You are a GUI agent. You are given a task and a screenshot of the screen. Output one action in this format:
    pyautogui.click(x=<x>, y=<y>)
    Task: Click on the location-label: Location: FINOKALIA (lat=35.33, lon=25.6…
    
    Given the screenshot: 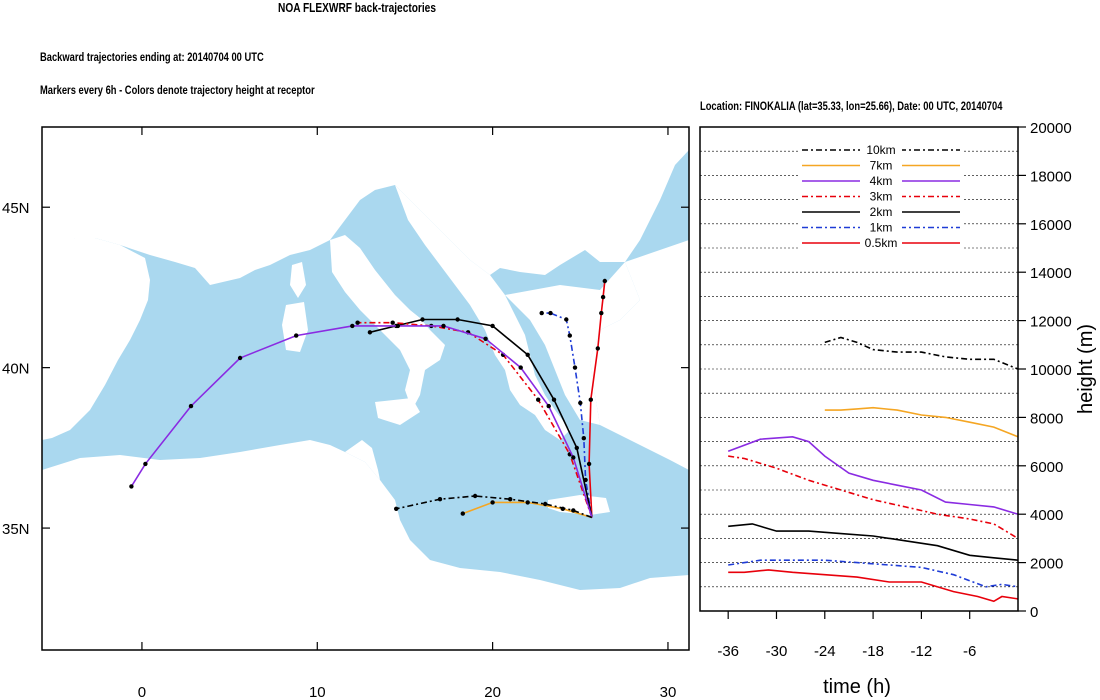 What is the action you would take?
    pyautogui.click(x=851, y=106)
    